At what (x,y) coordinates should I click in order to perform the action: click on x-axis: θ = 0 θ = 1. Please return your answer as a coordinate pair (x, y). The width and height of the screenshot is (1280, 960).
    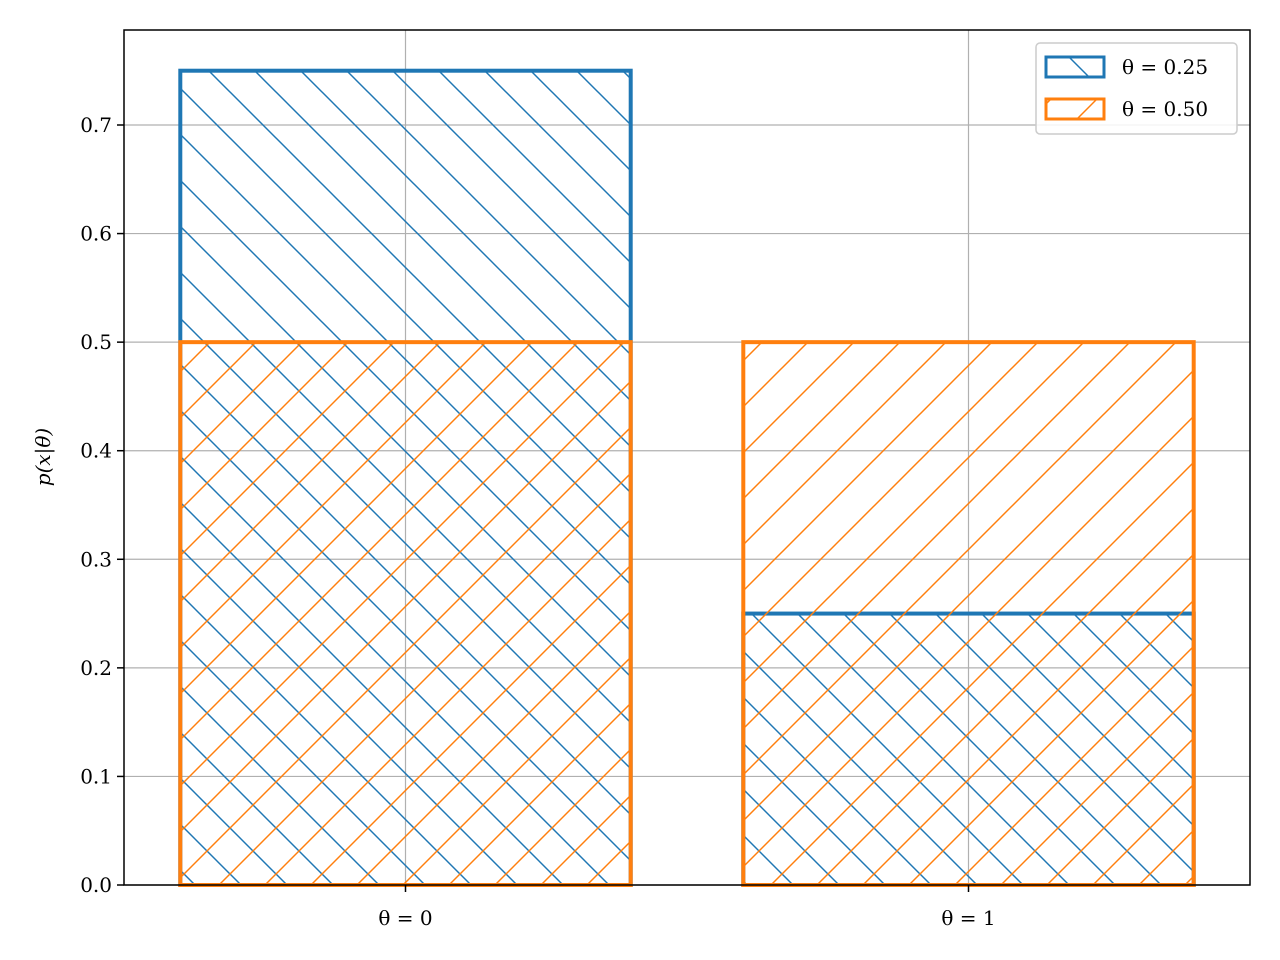
    Looking at the image, I should click on (687, 907).